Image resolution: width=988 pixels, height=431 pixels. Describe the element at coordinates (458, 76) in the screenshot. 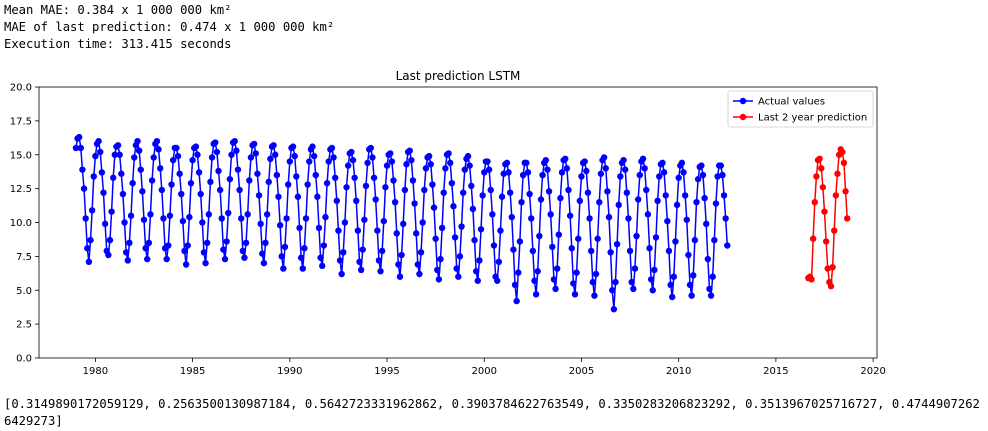

I see `chart-title: Last prediction LSTM` at that location.